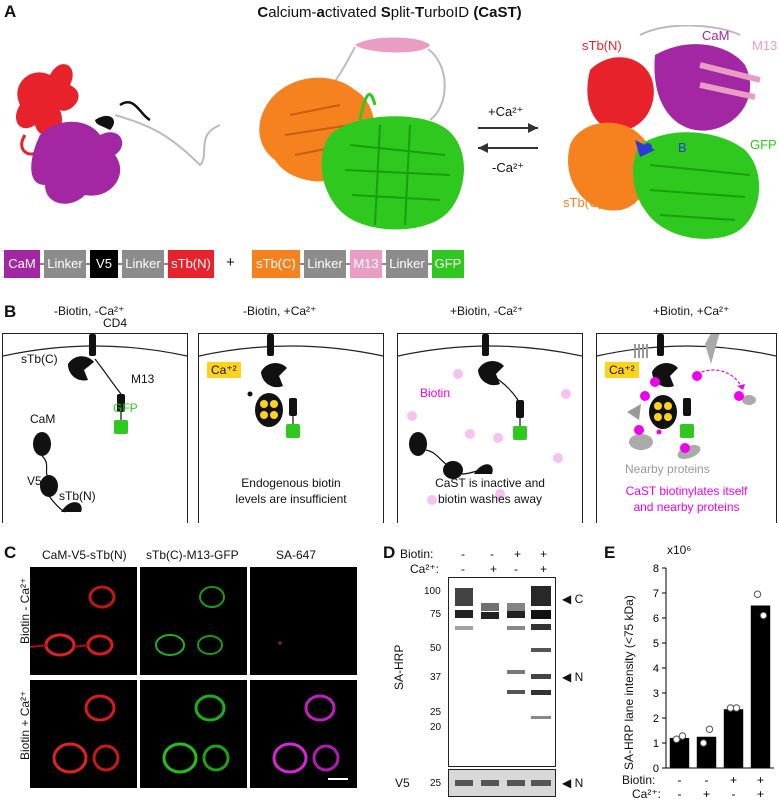 The width and height of the screenshot is (779, 801). I want to click on v5-label: V5, so click(402, 783).